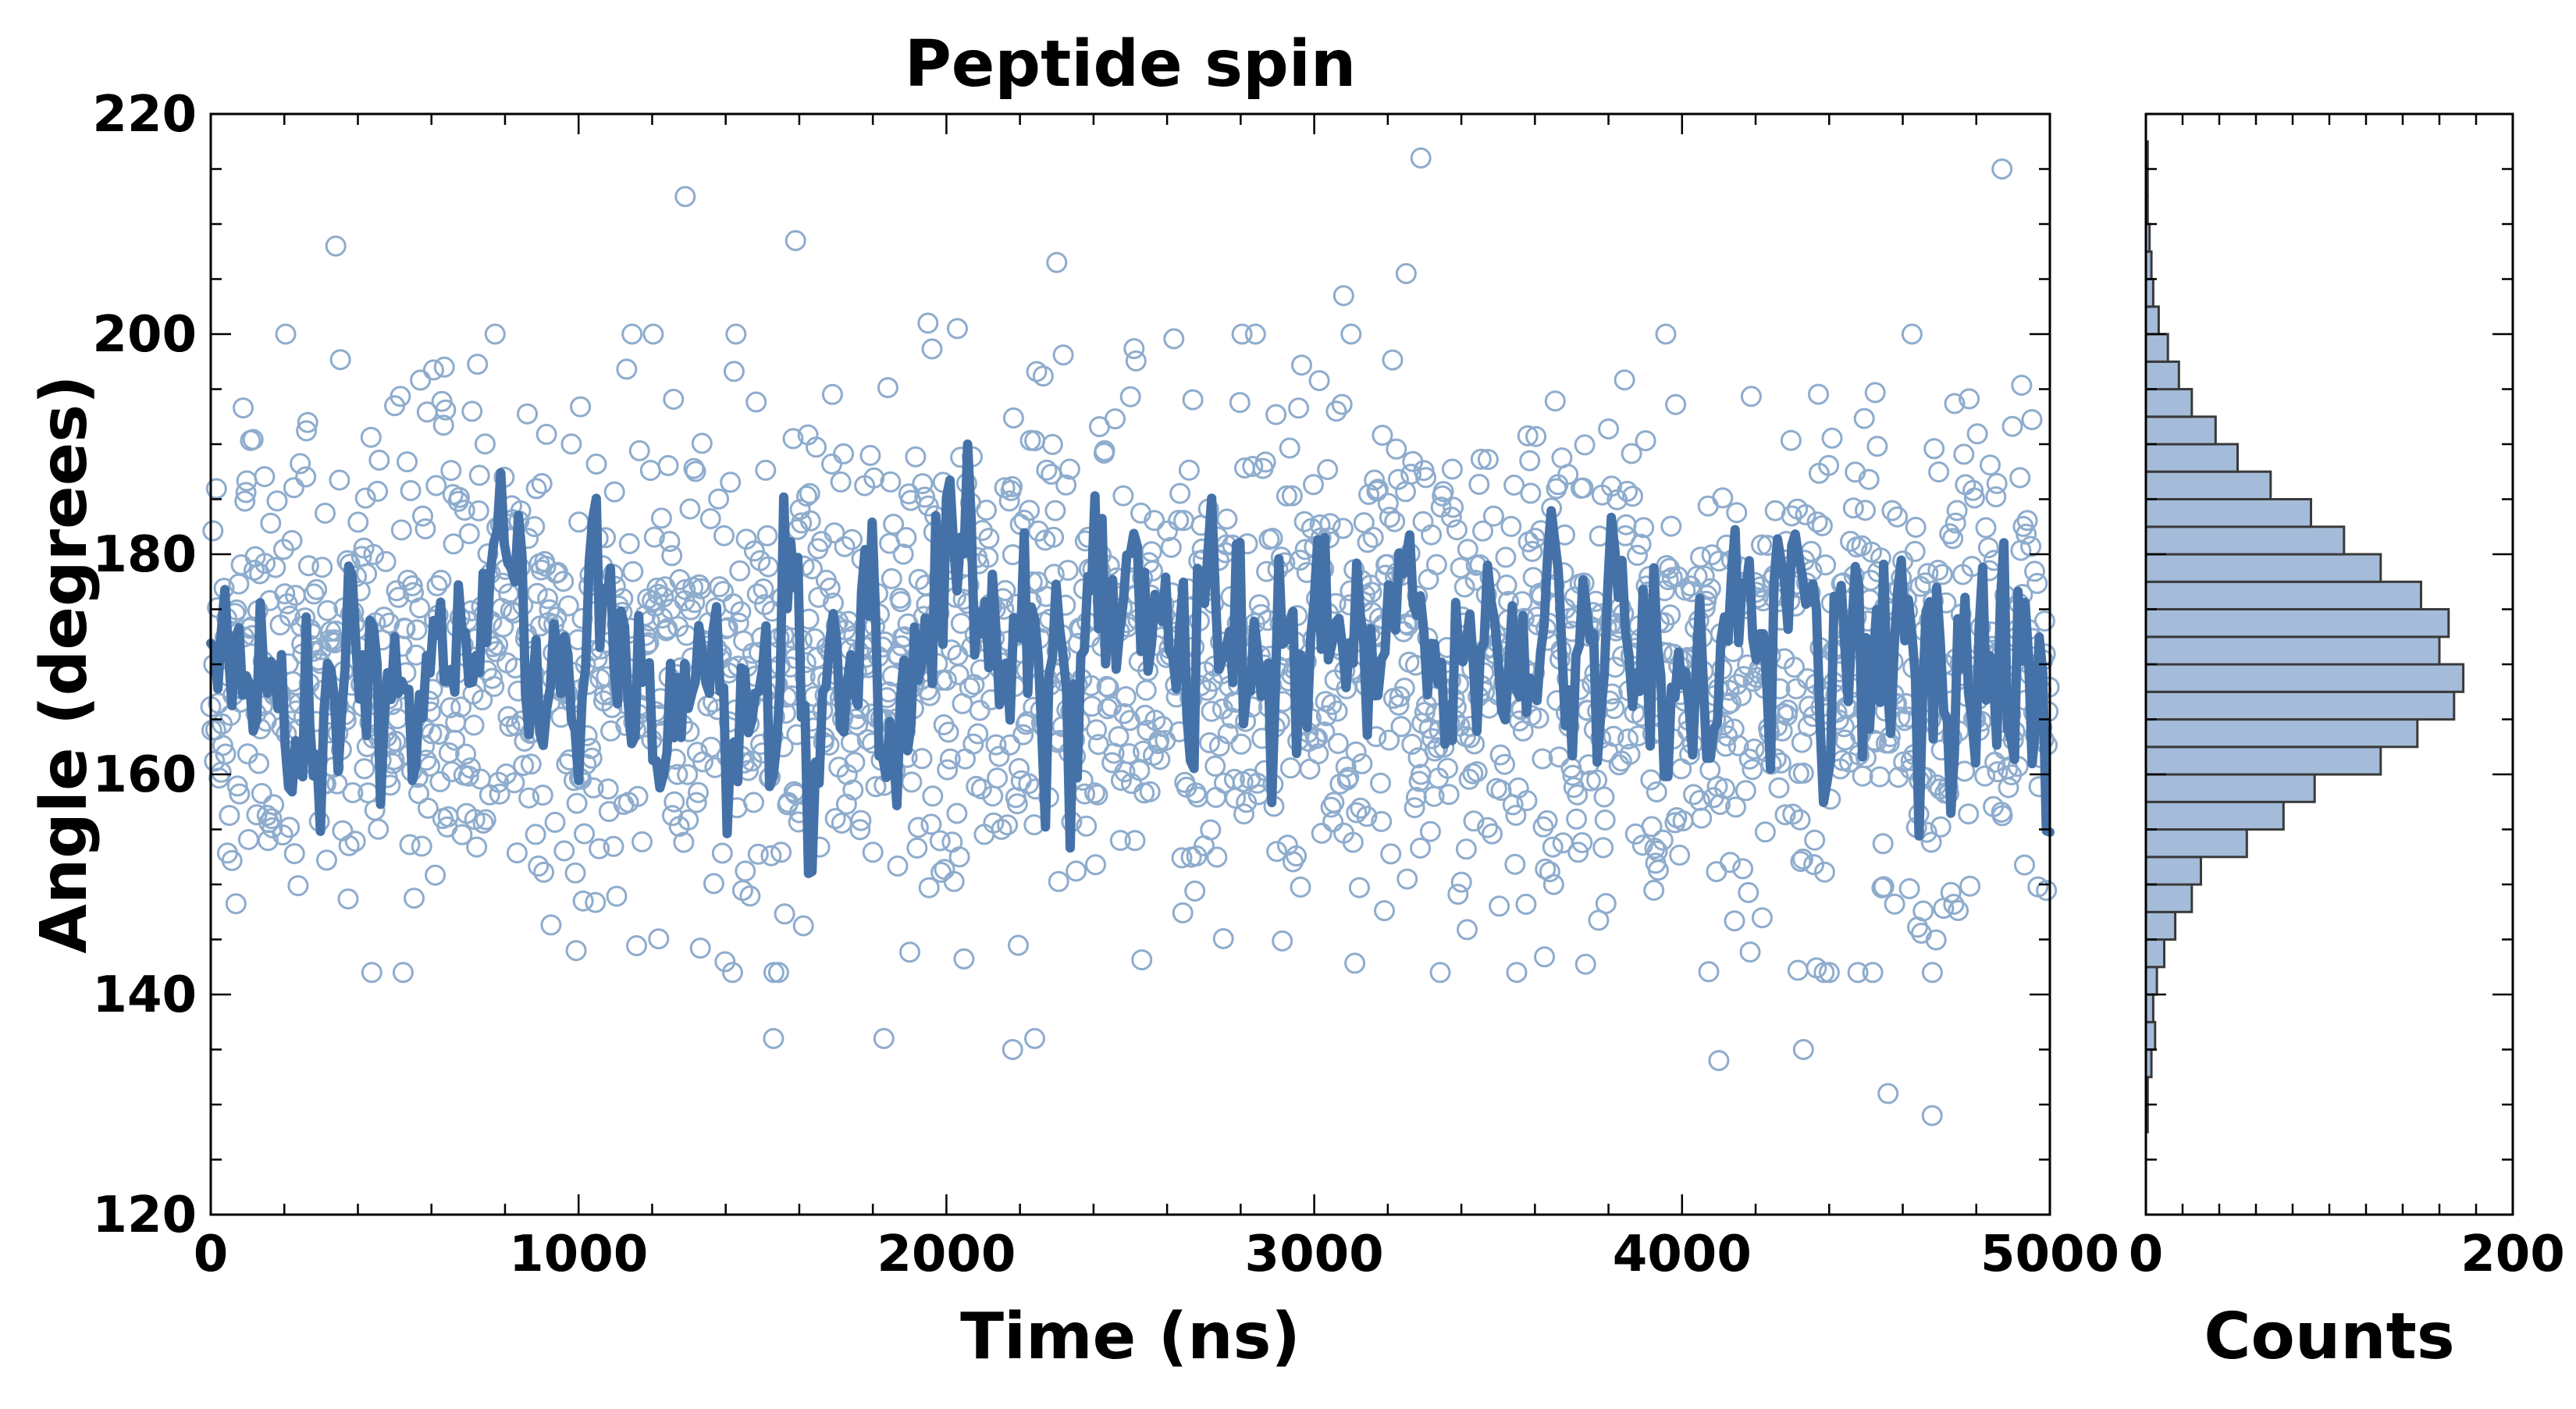 This screenshot has width=2576, height=1409. Describe the element at coordinates (1130, 1337) in the screenshot. I see `x-axis-label: Time (ns)` at that location.